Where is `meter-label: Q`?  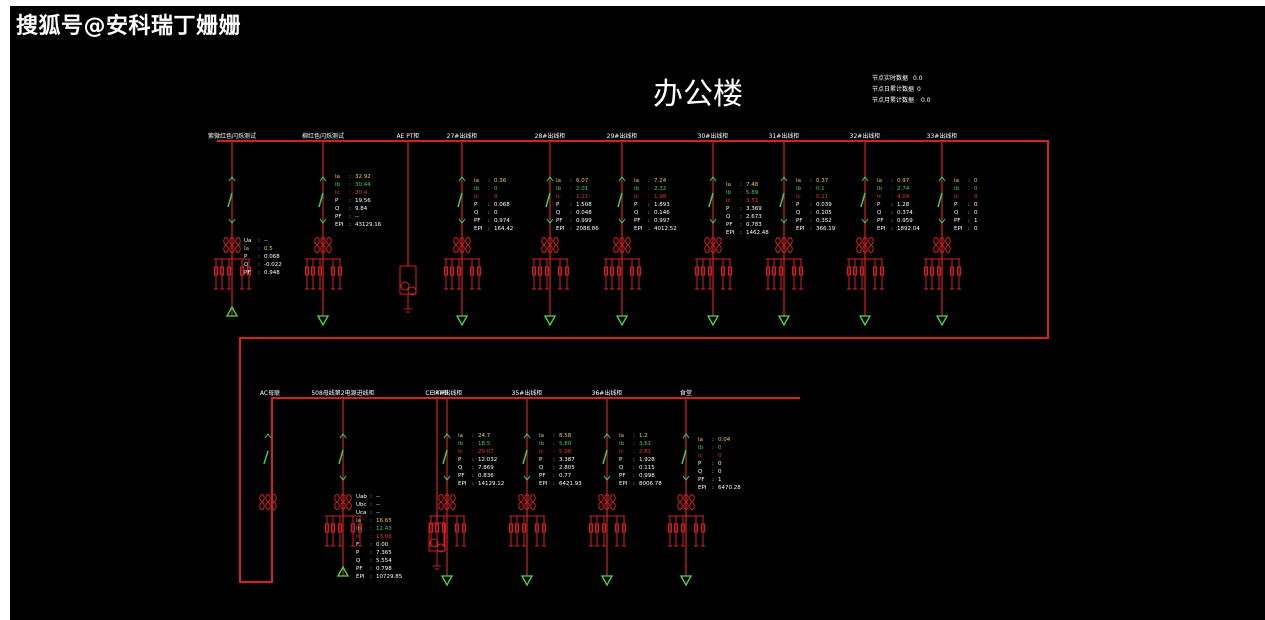 meter-label: Q is located at coordinates (798, 213).